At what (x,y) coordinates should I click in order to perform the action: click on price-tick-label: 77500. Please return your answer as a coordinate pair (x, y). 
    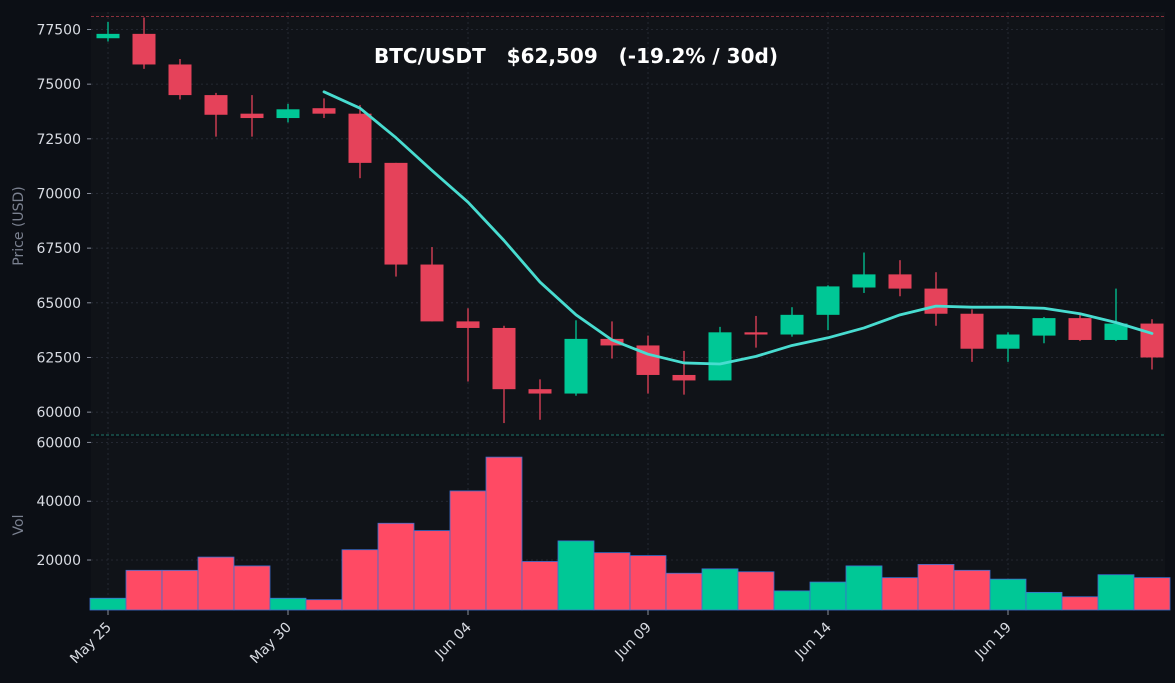
    Looking at the image, I should click on (58, 30).